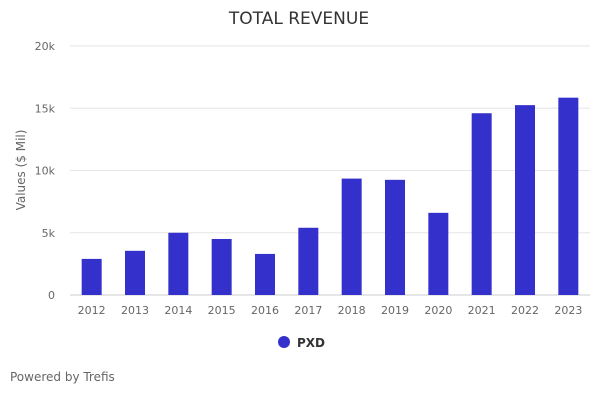 Image resolution: width=600 pixels, height=400 pixels. Describe the element at coordinates (62, 377) in the screenshot. I see `powered-by-footer: Powered by Trefis` at that location.